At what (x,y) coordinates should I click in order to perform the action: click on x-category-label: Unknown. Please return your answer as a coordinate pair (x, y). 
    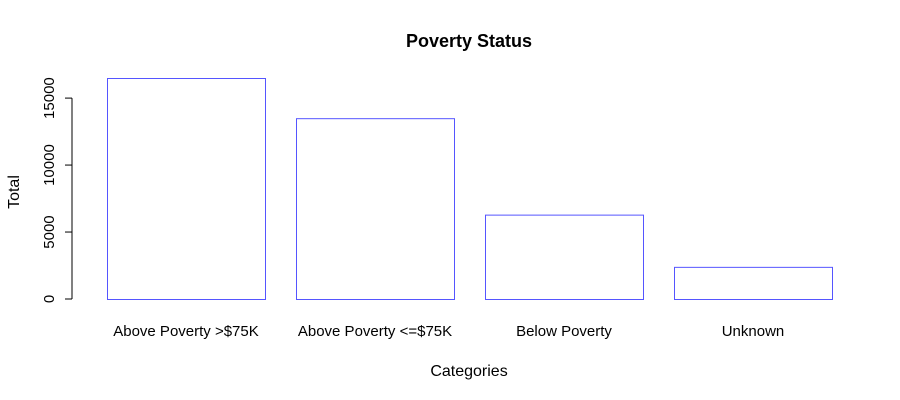
    Looking at the image, I should click on (753, 331).